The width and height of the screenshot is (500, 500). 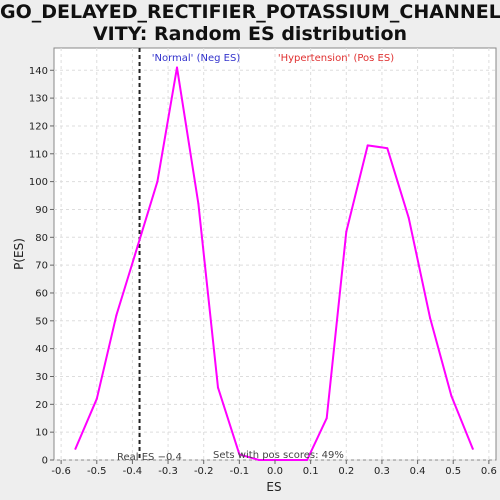 I want to click on y-tick-label: 70, so click(x=41, y=266).